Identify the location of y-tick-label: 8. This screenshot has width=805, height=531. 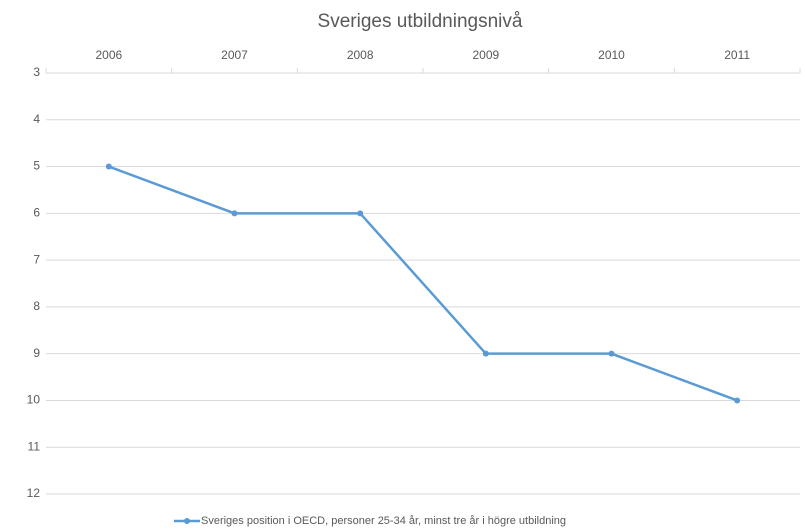
(36, 306).